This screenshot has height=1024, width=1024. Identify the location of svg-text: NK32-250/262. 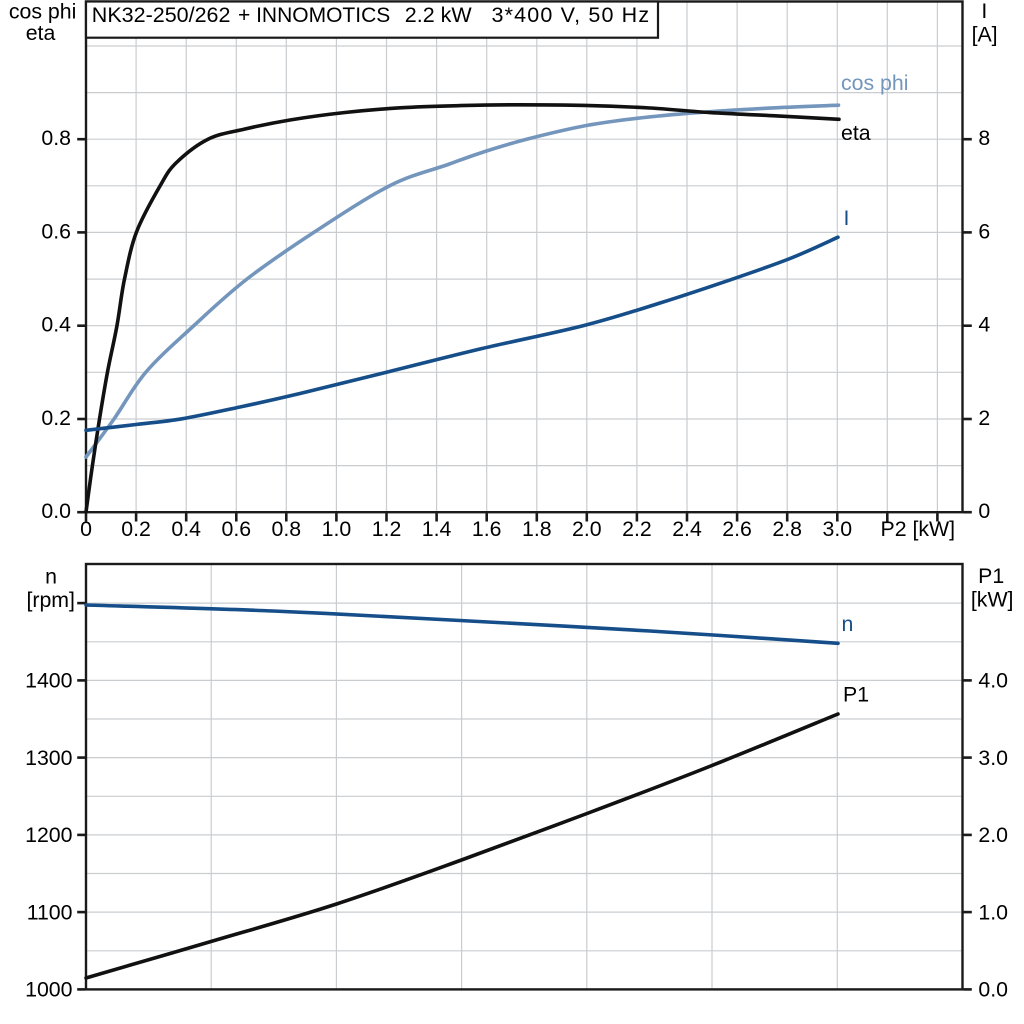
(161, 15).